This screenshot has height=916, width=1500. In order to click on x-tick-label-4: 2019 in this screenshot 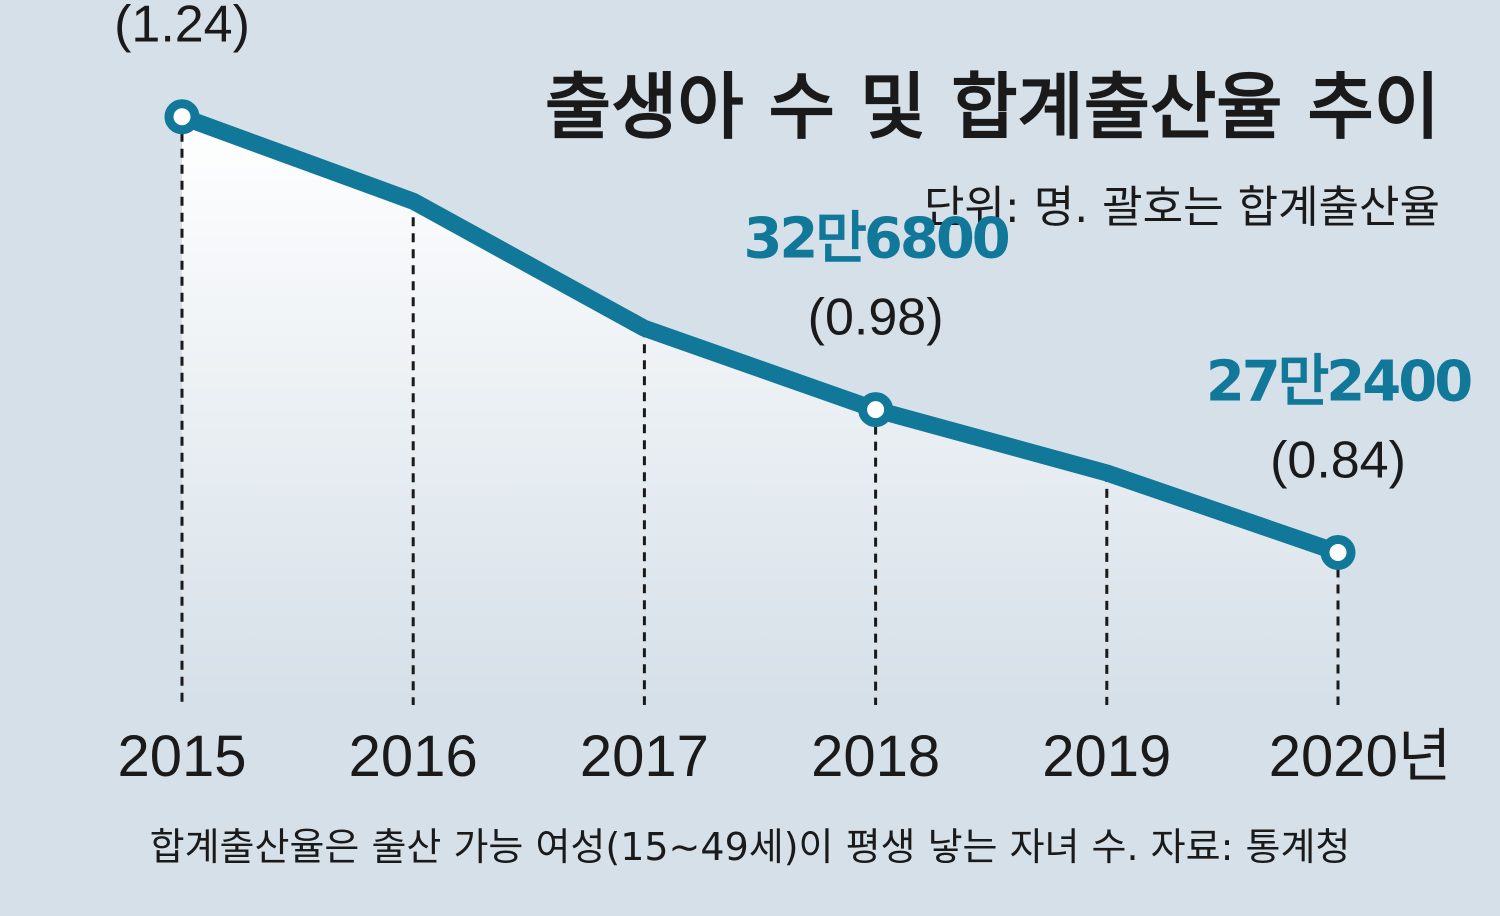, I will do `click(1106, 756)`.